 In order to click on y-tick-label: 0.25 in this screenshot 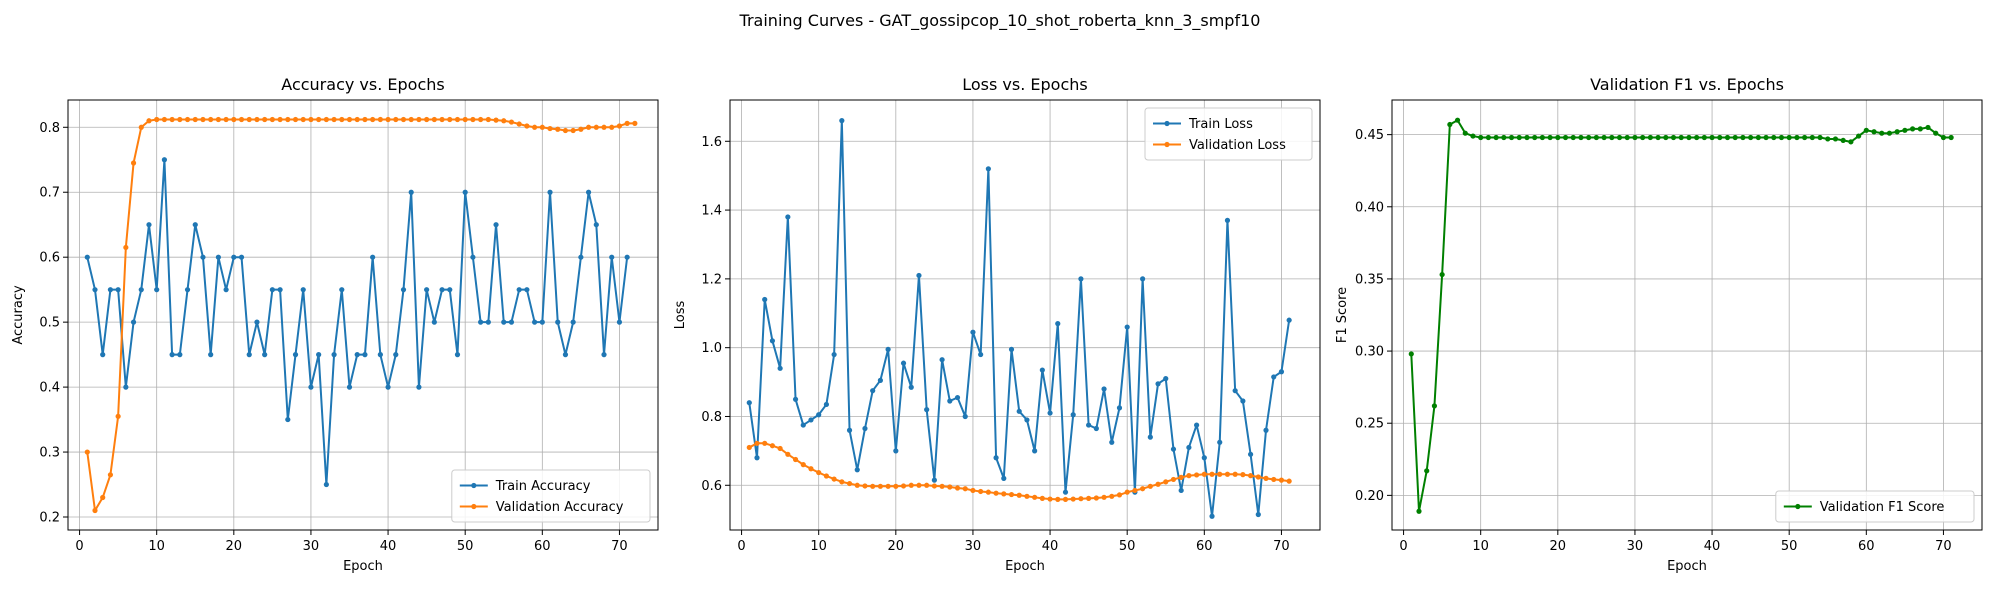, I will do `click(1369, 424)`.